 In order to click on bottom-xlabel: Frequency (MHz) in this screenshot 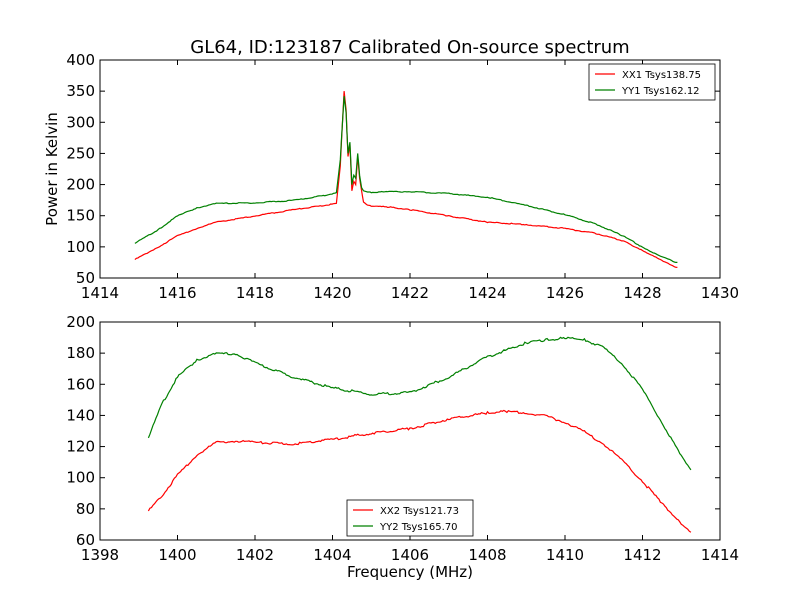, I will do `click(410, 572)`.